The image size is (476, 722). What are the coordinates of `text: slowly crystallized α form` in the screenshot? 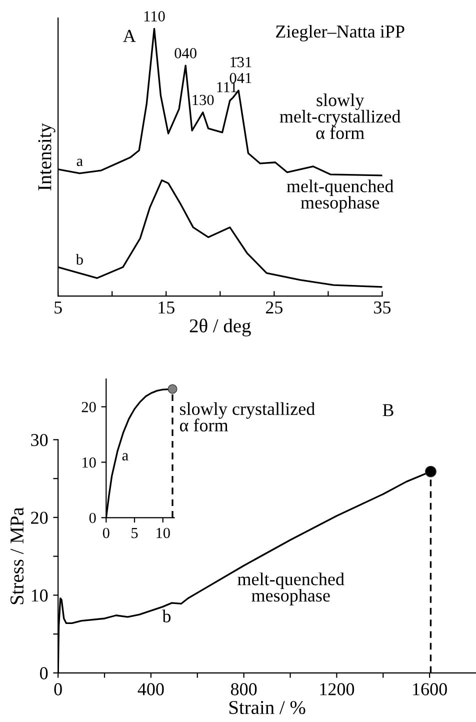 It's located at (247, 417).